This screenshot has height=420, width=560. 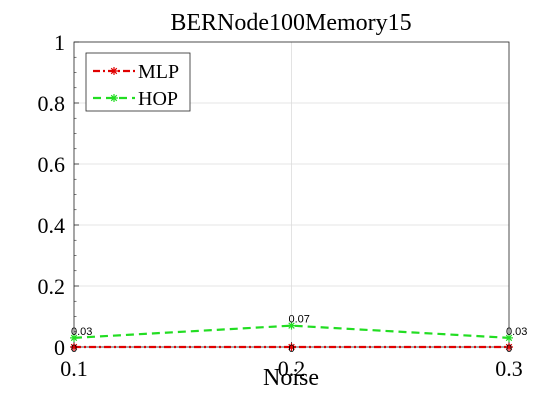 I want to click on x-tick-label: 0.2, so click(x=292, y=368).